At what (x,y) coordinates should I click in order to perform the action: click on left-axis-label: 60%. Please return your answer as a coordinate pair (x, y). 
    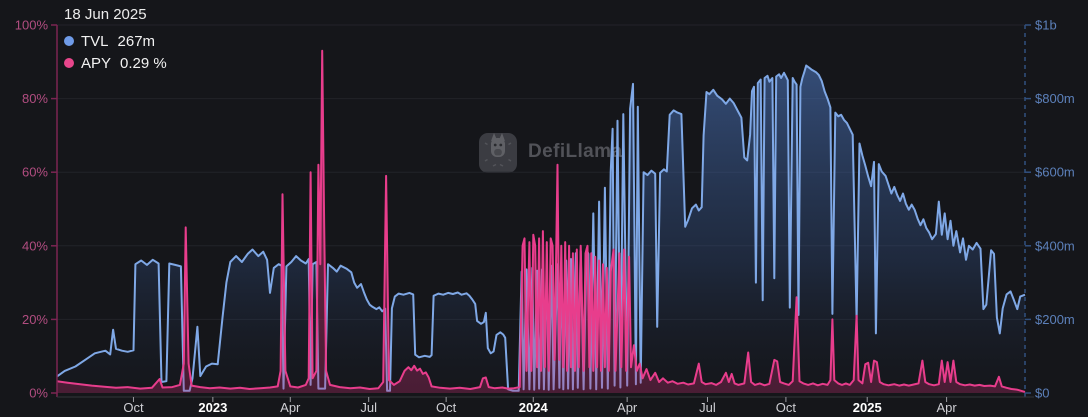
    Looking at the image, I should click on (35, 172).